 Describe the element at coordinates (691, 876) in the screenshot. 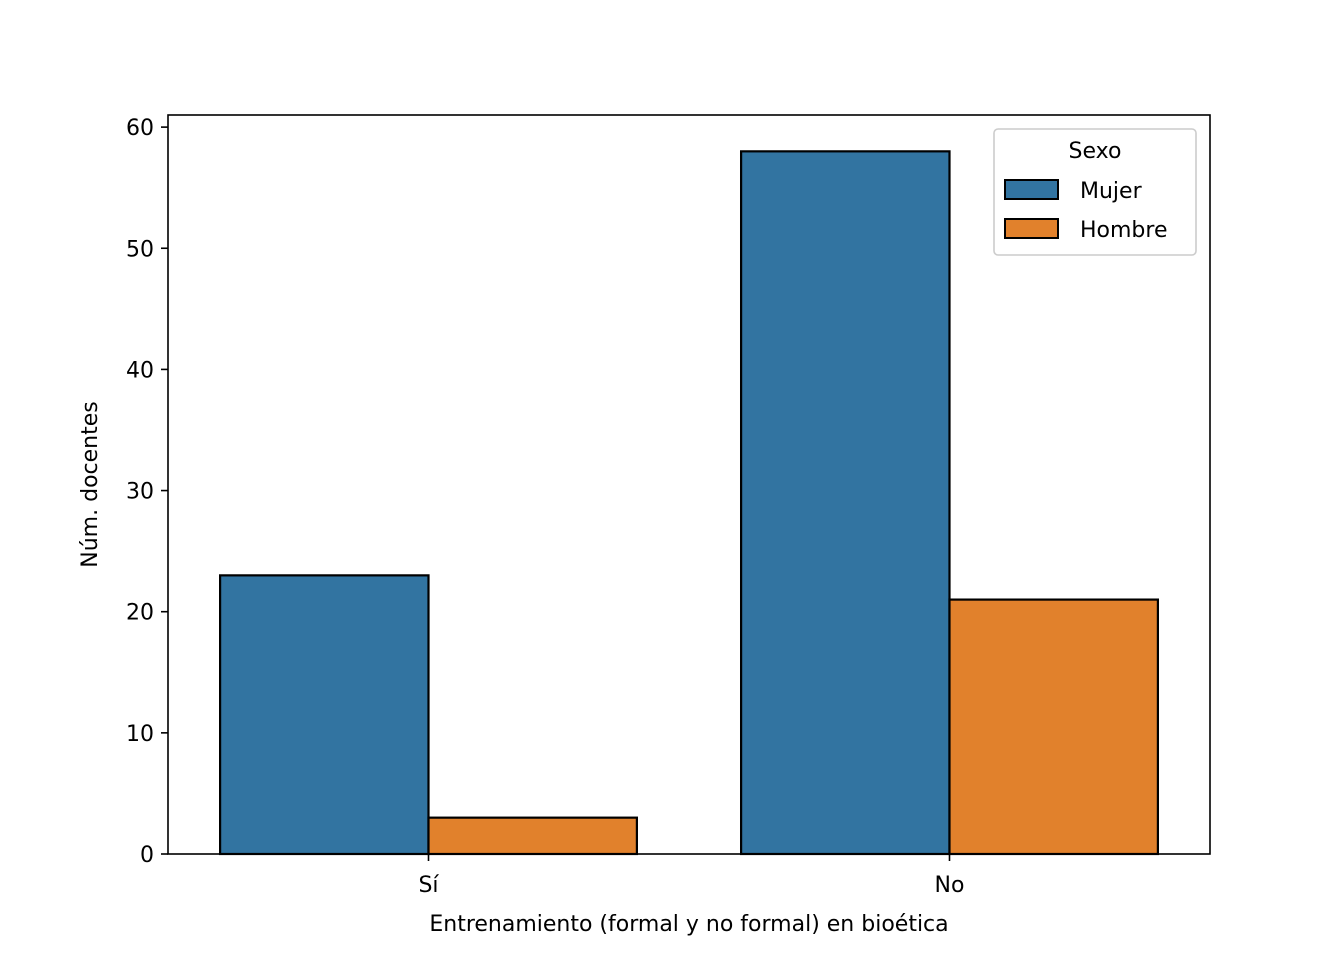

I see `x-axis-ticks: Sí No` at that location.